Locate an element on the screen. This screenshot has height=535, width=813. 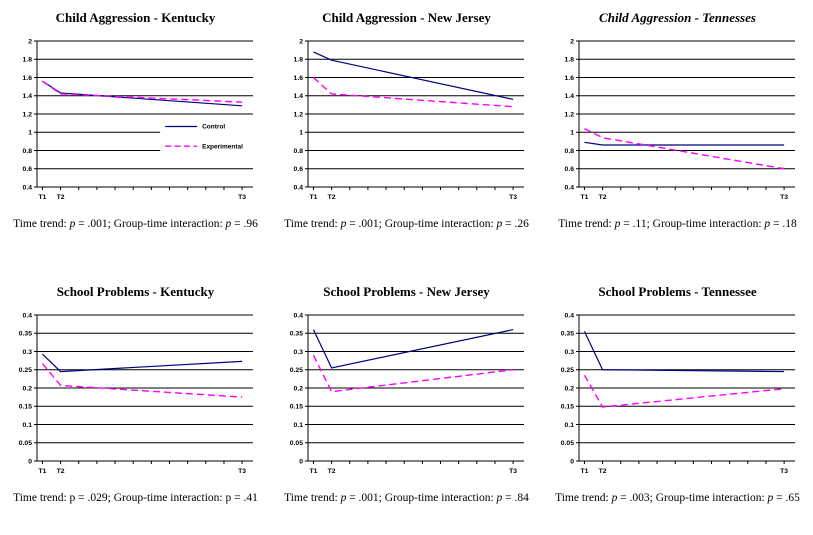
chart-title: Child Aggression - New Jersey is located at coordinates (406, 17).